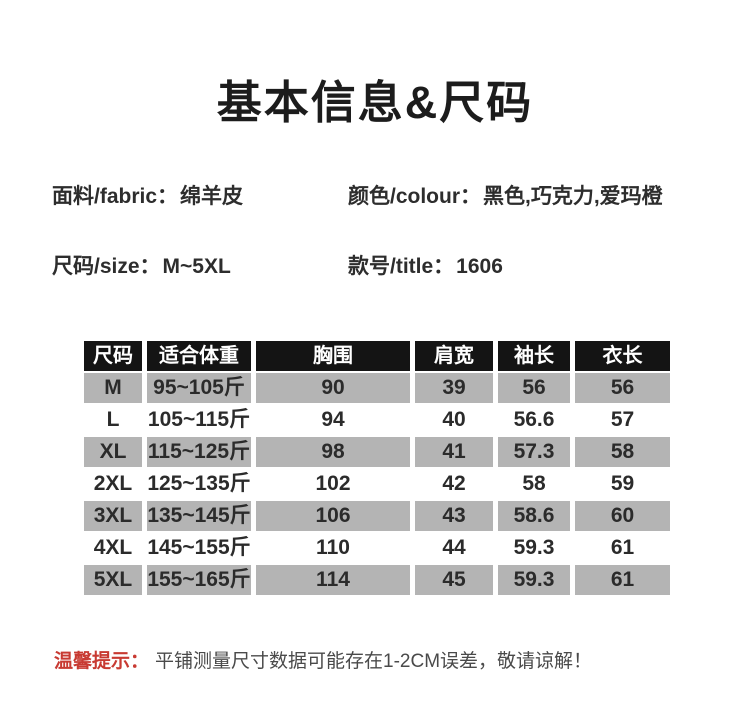 The height and width of the screenshot is (704, 750). What do you see at coordinates (622, 356) in the screenshot?
I see `header-cell-length: 衣长` at bounding box center [622, 356].